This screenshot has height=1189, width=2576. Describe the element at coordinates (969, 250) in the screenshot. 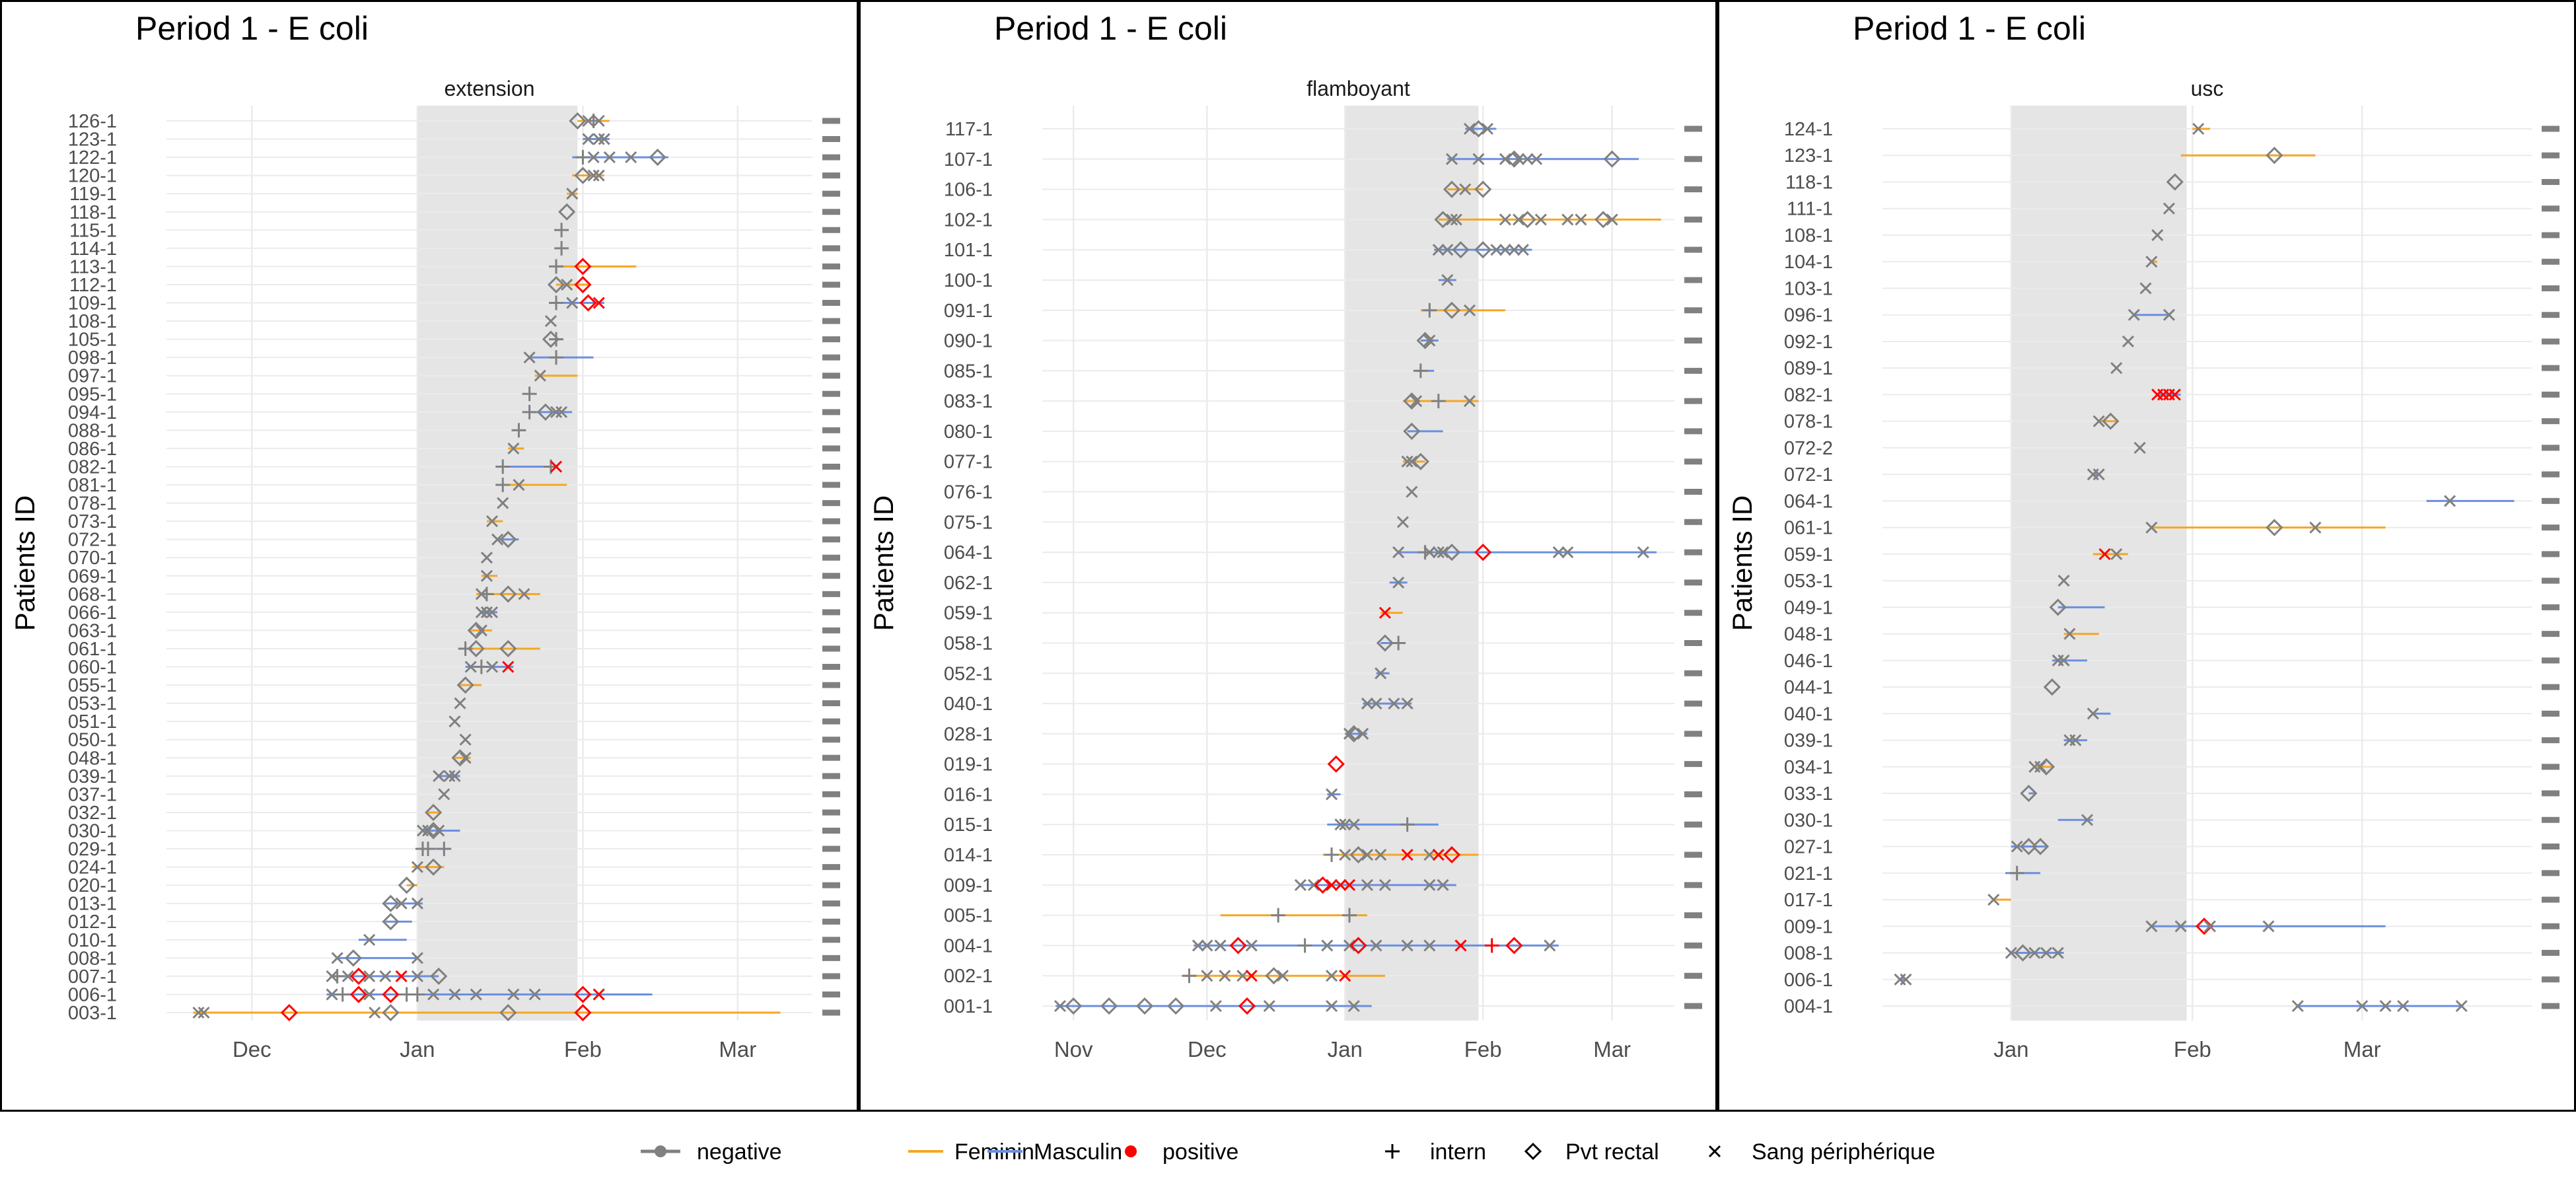

I see `y-tick-label: 101-1` at that location.